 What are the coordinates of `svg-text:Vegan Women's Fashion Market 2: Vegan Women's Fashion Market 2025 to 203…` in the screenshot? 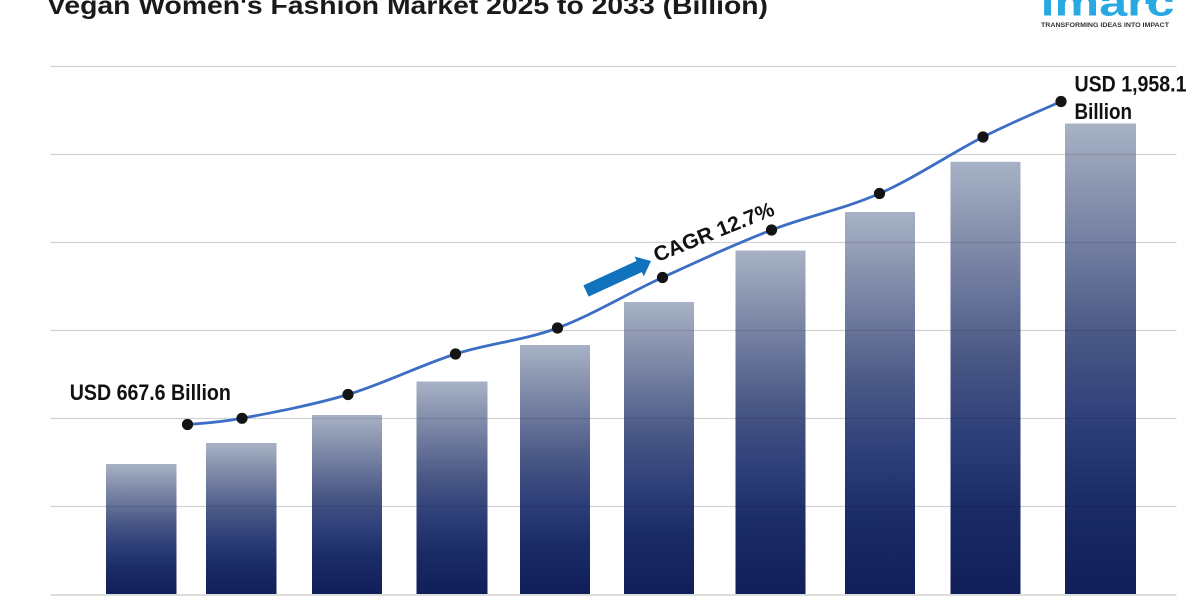 It's located at (407, 10).